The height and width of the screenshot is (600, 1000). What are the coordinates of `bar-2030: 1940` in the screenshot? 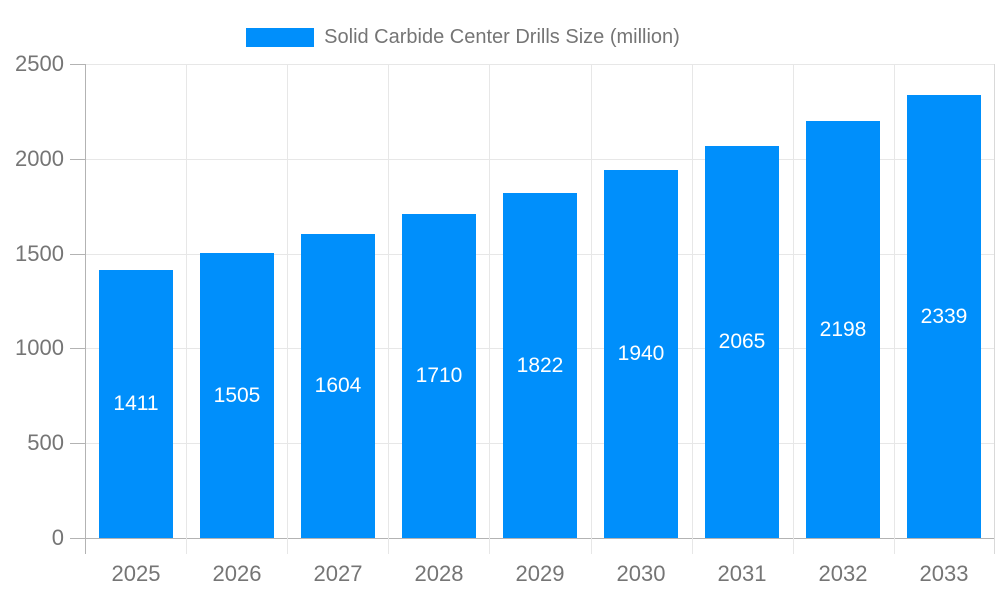 It's located at (641, 354).